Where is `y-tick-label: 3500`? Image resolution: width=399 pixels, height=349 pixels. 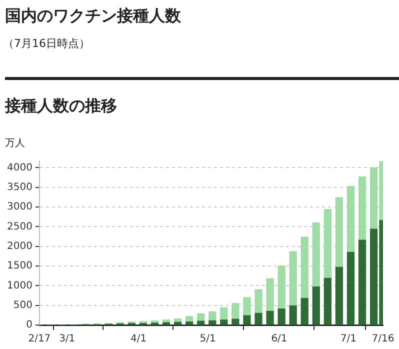 y-tick-label: 3500 is located at coordinates (19, 187).